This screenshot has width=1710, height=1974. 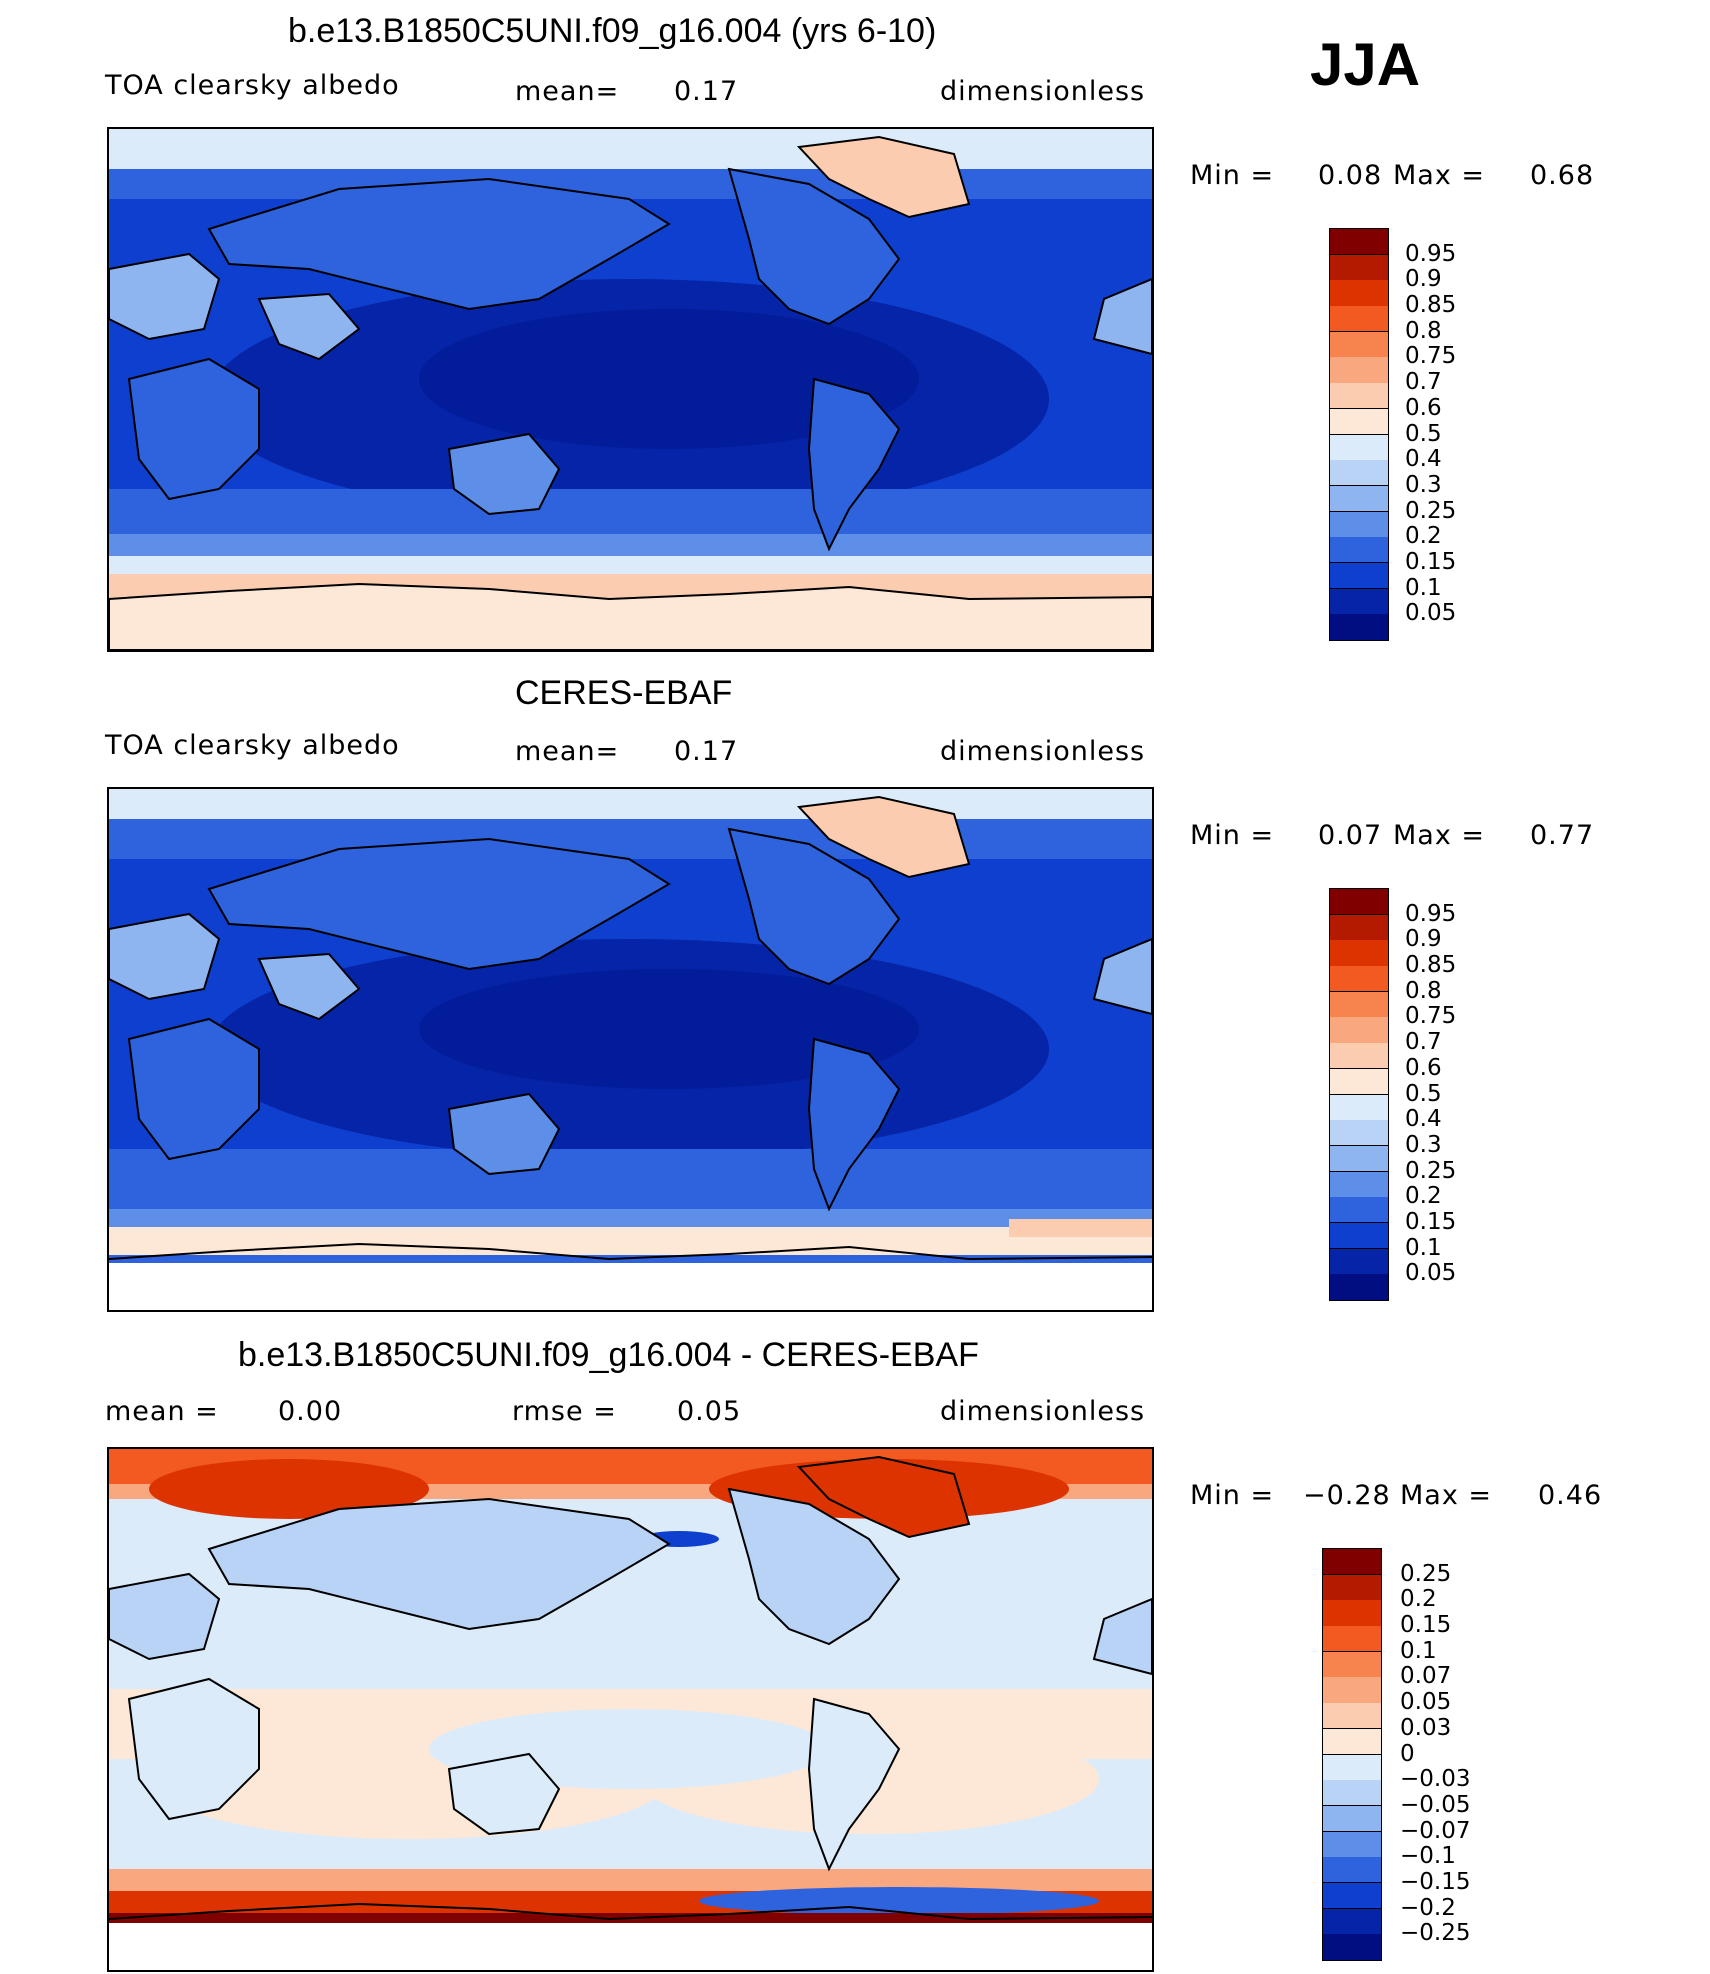 I want to click on panel3-colorbar-tick-label: 0.1, so click(x=1418, y=1650).